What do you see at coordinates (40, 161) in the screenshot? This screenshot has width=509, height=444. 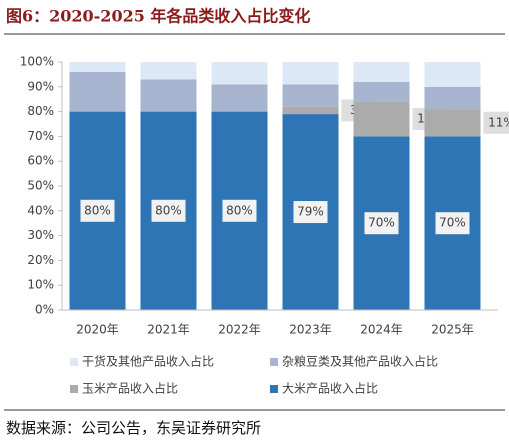 I see `y-tick-label: 60%` at bounding box center [40, 161].